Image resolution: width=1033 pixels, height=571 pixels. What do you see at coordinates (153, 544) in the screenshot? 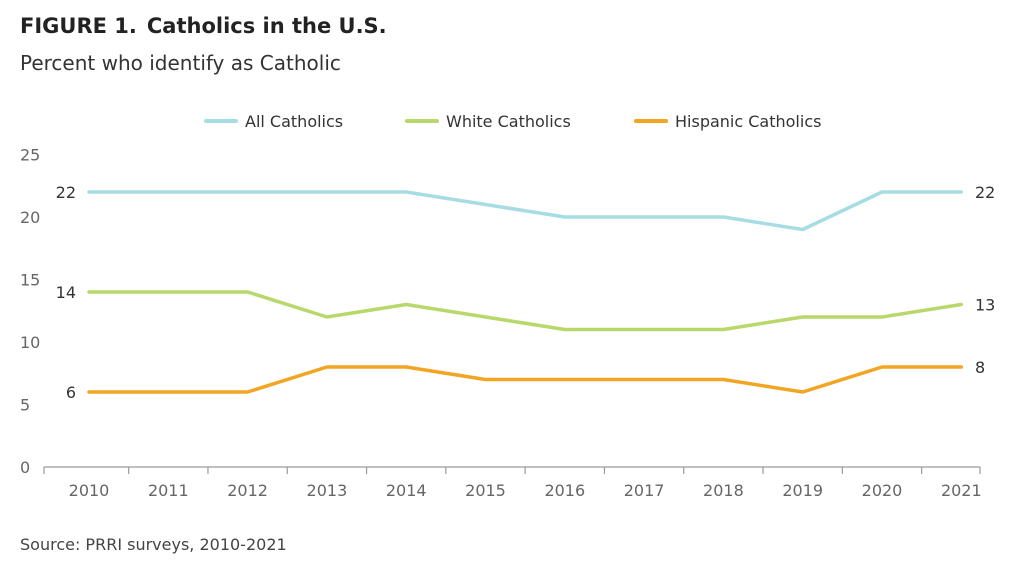
I see `source-note: Source: PRRI surveys, 2010-2021` at bounding box center [153, 544].